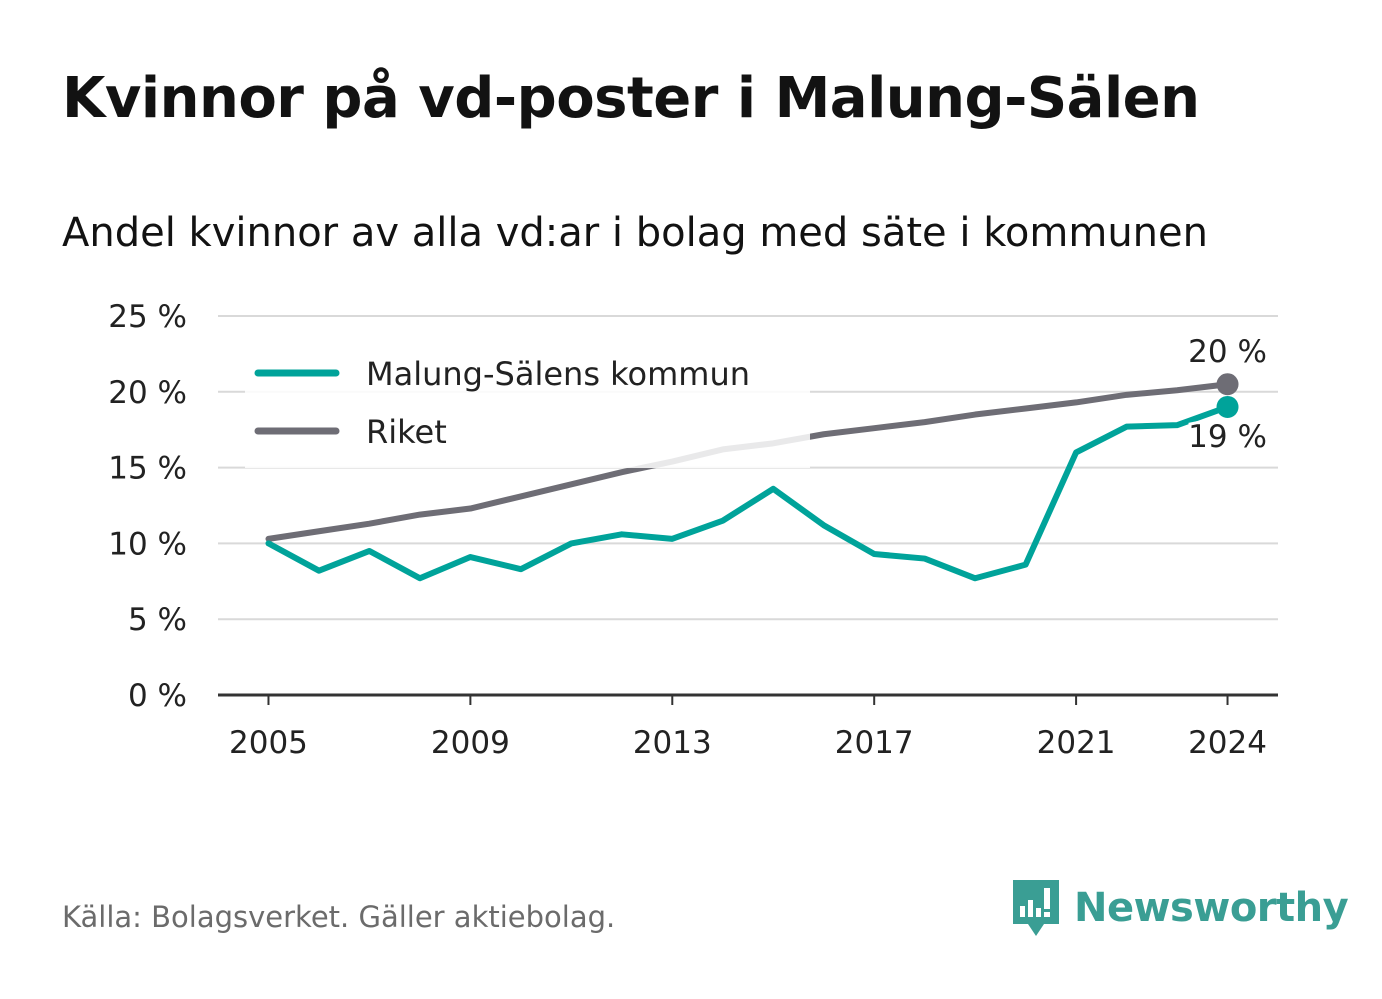  What do you see at coordinates (147, 317) in the screenshot?
I see `y-tick-label: 25 %` at bounding box center [147, 317].